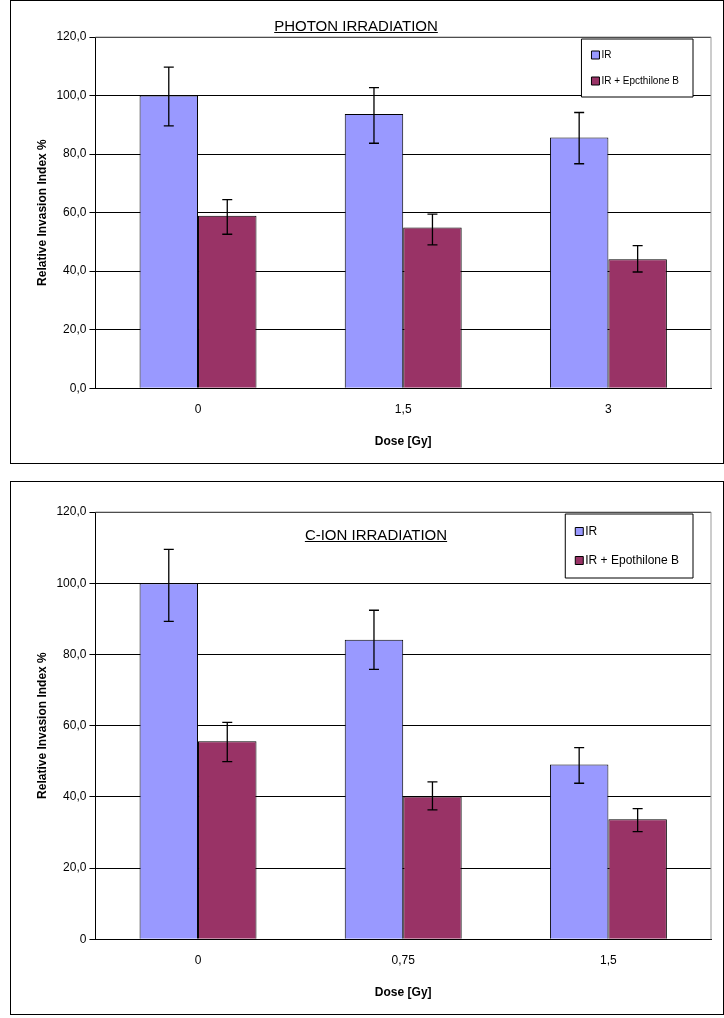  I want to click on text: C-ION IRRADIATION, so click(376, 534).